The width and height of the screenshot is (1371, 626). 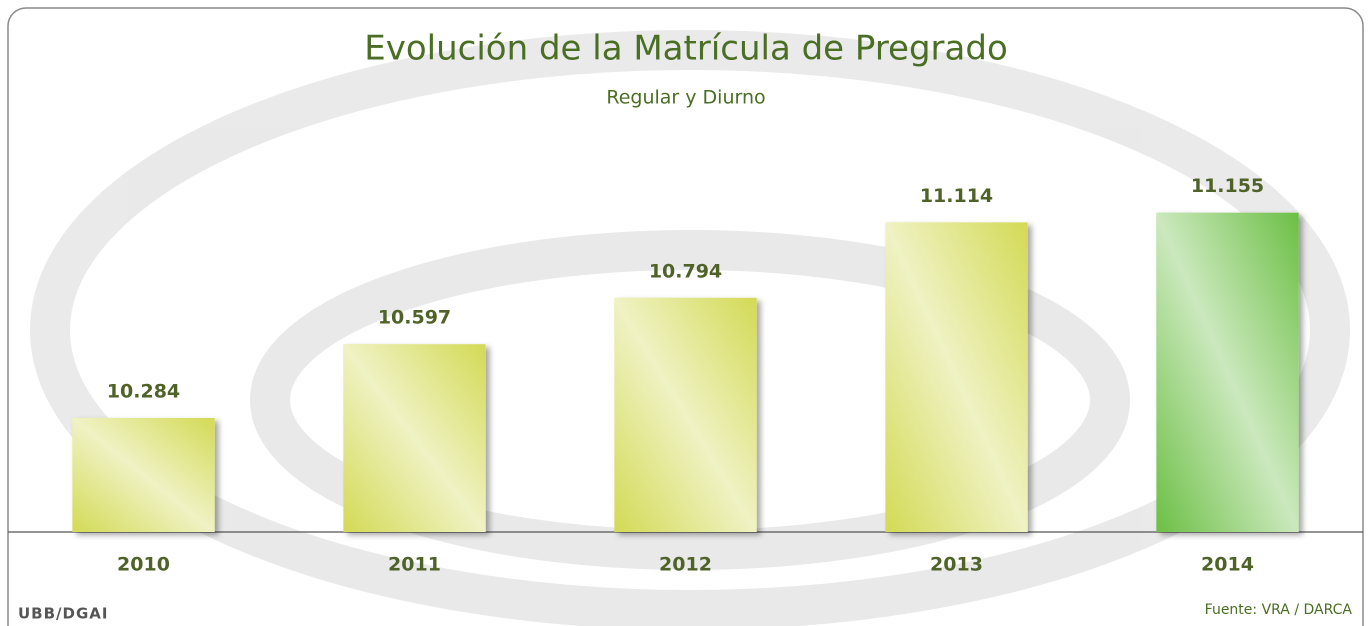 I want to click on source: Fuente: VRA / DARCA, so click(x=1279, y=610).